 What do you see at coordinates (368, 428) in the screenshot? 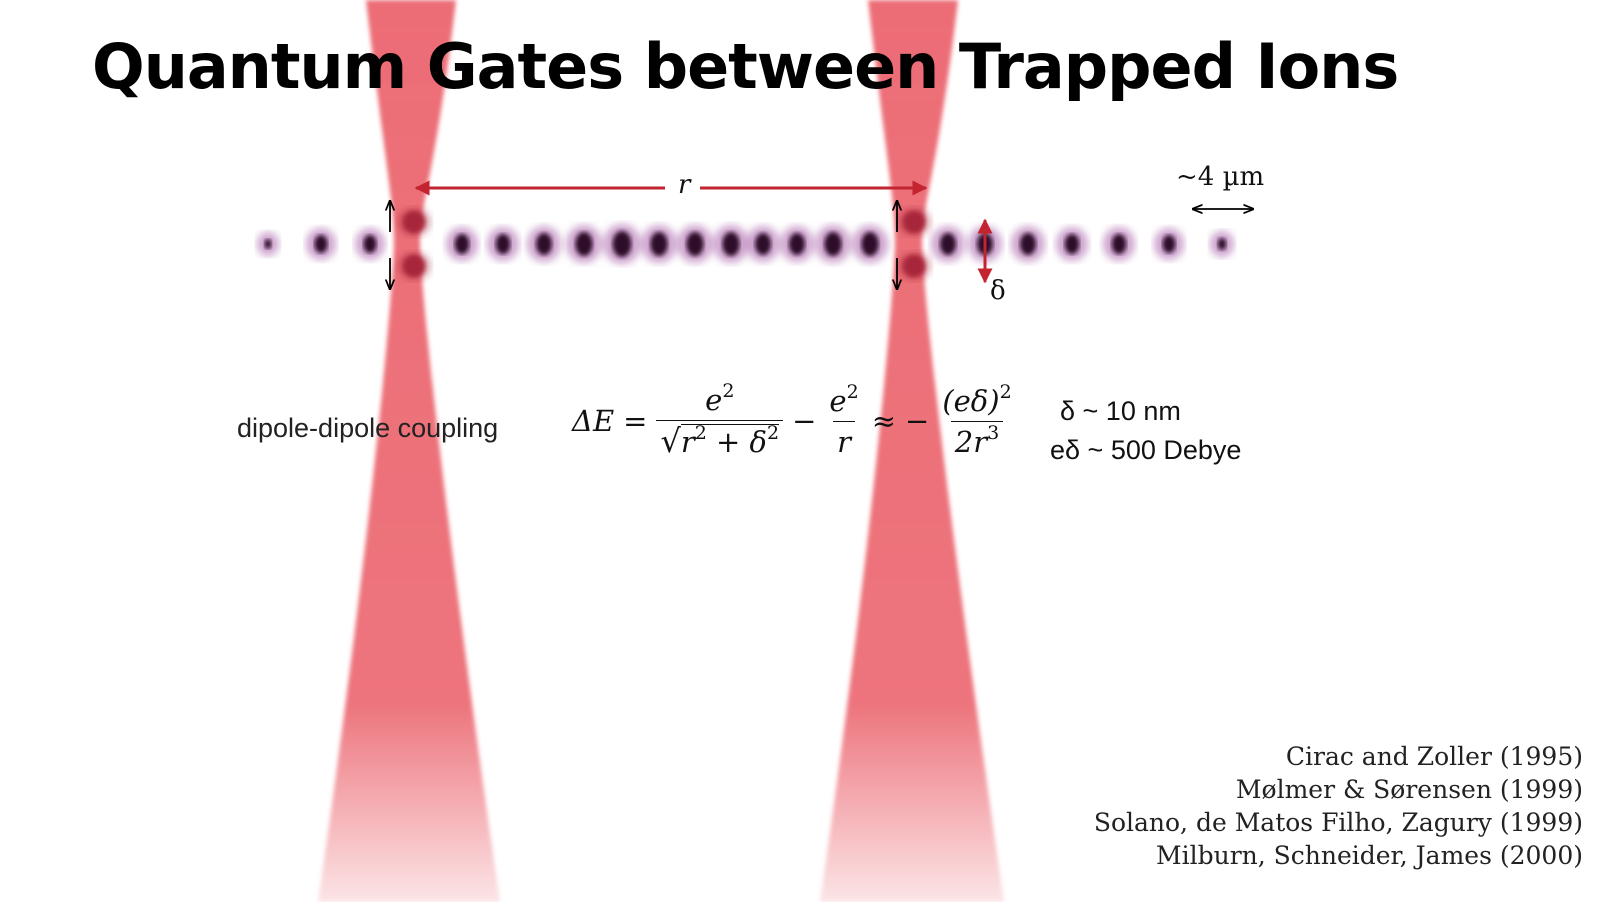
I see `coupling-label: dipole-dipole coupling` at bounding box center [368, 428].